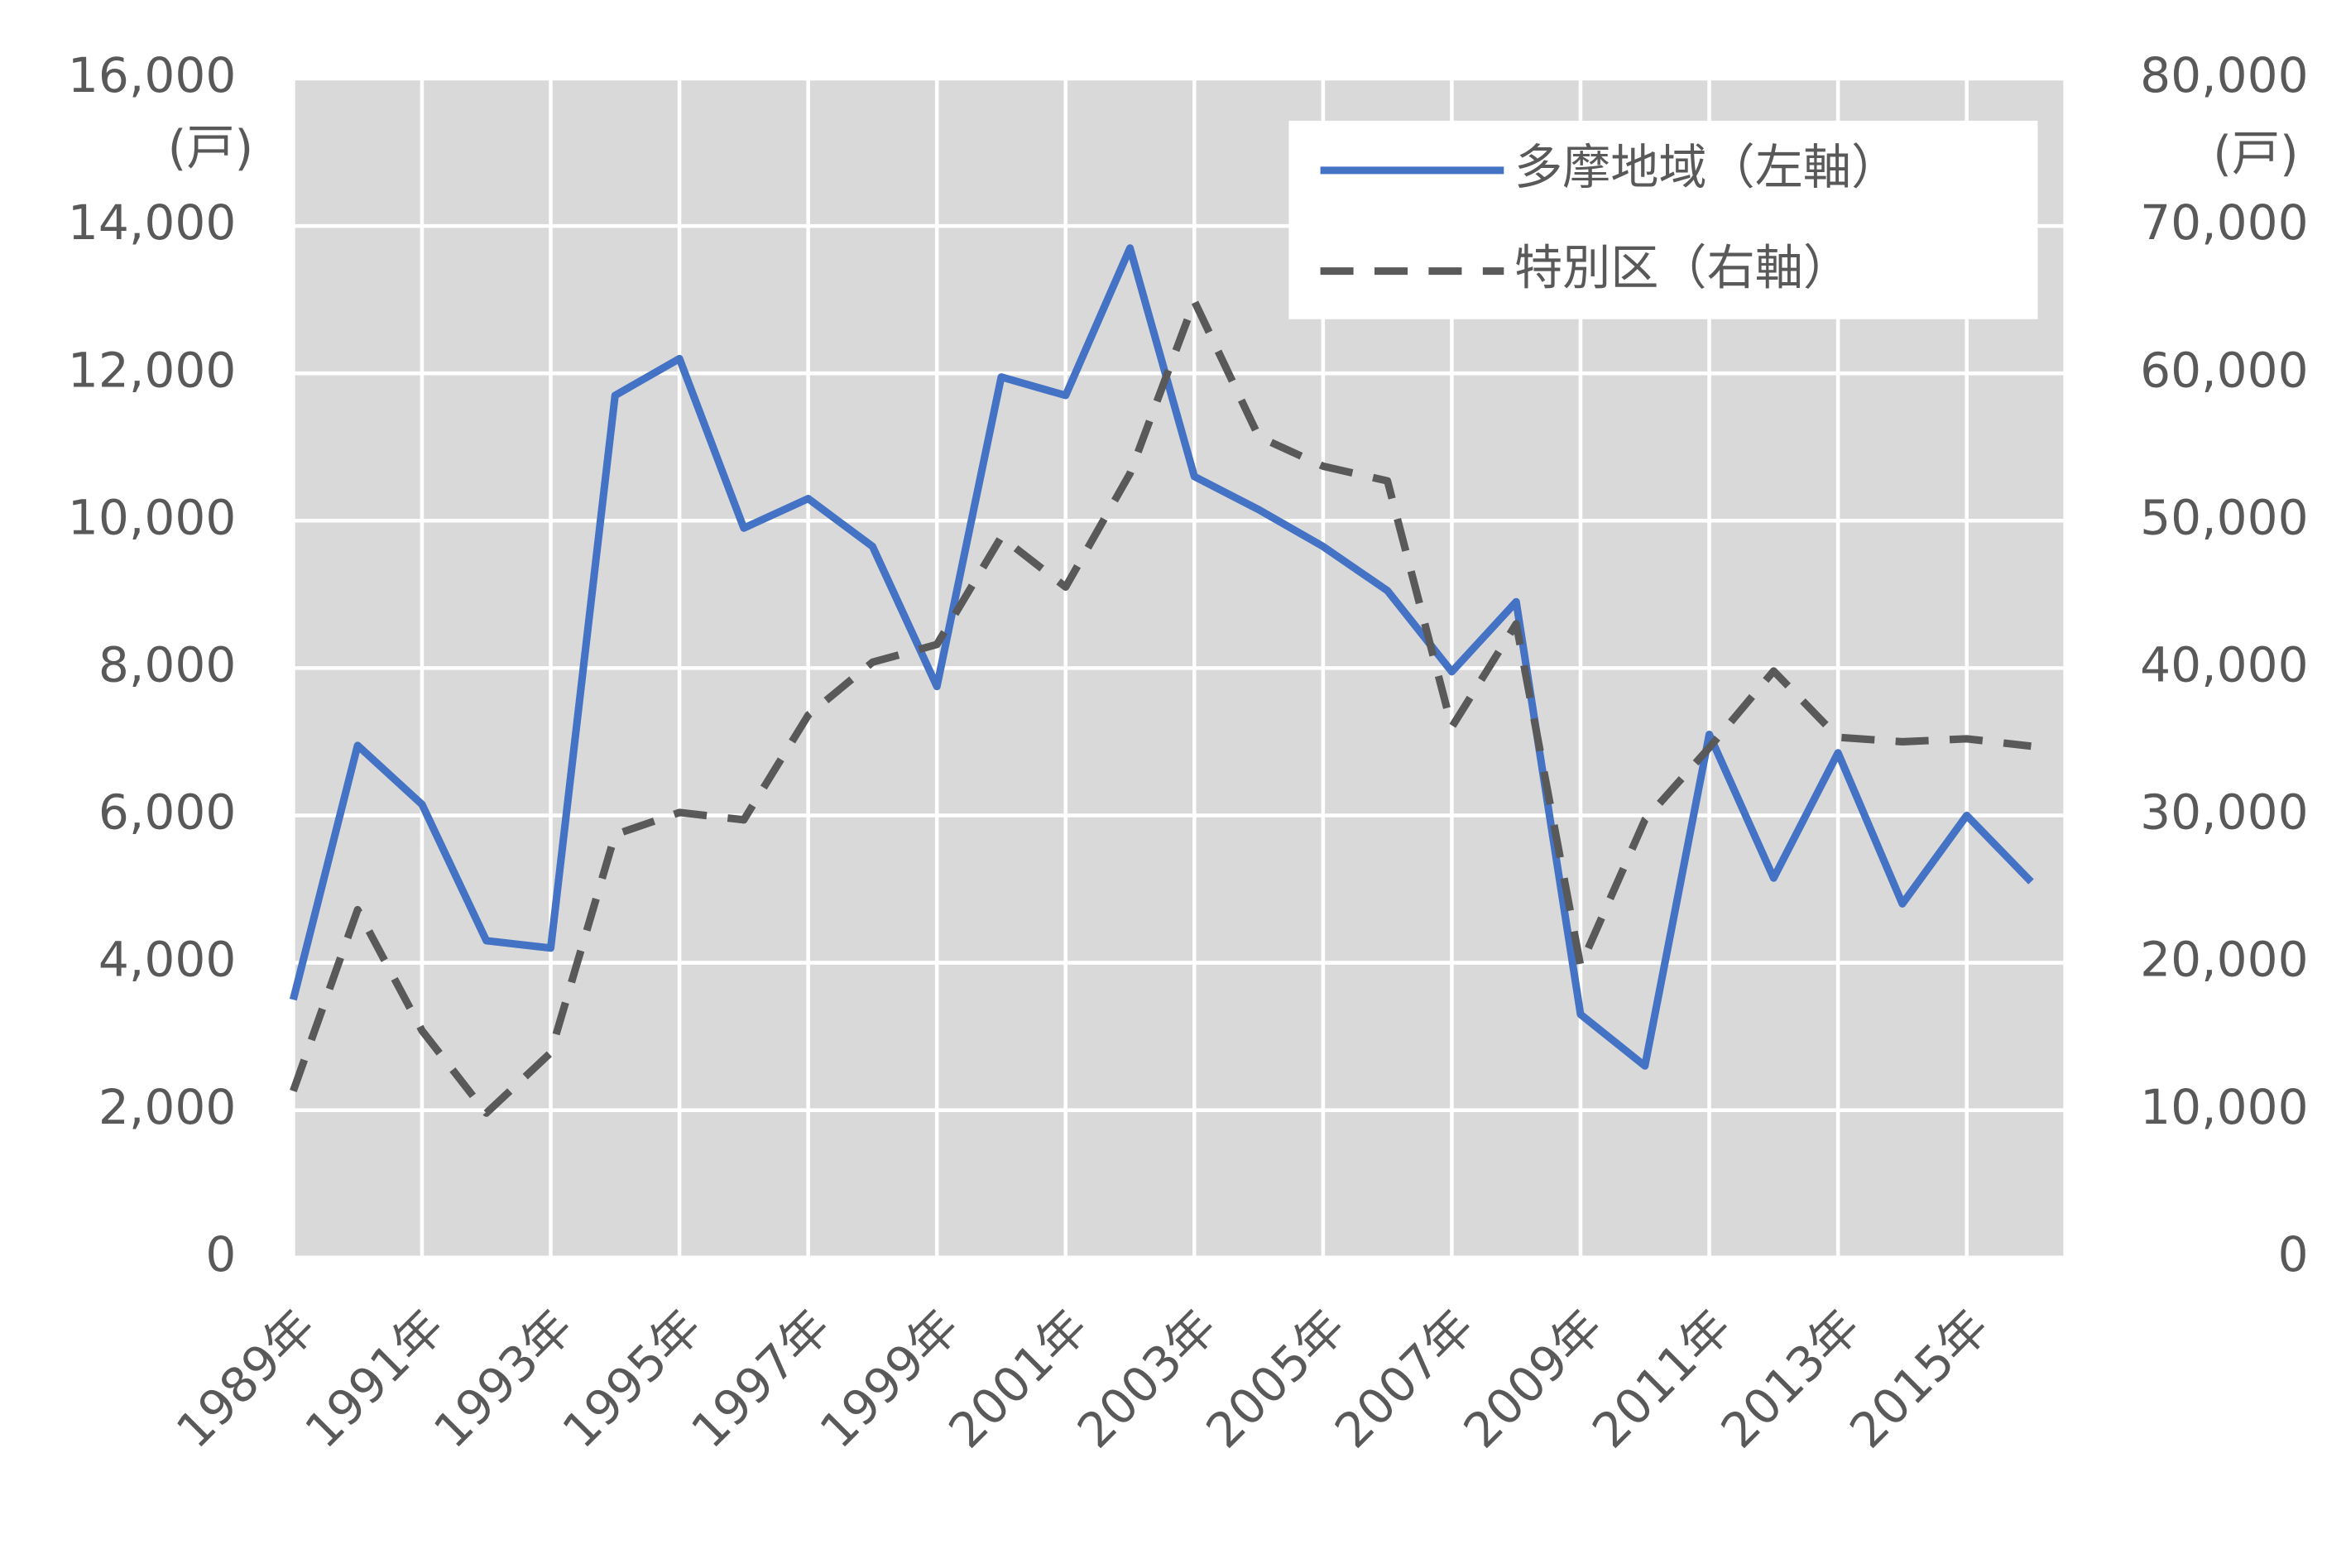 This screenshot has height=1568, width=2346. What do you see at coordinates (2224, 370) in the screenshot?
I see `y2-tick-label: 60,000` at bounding box center [2224, 370].